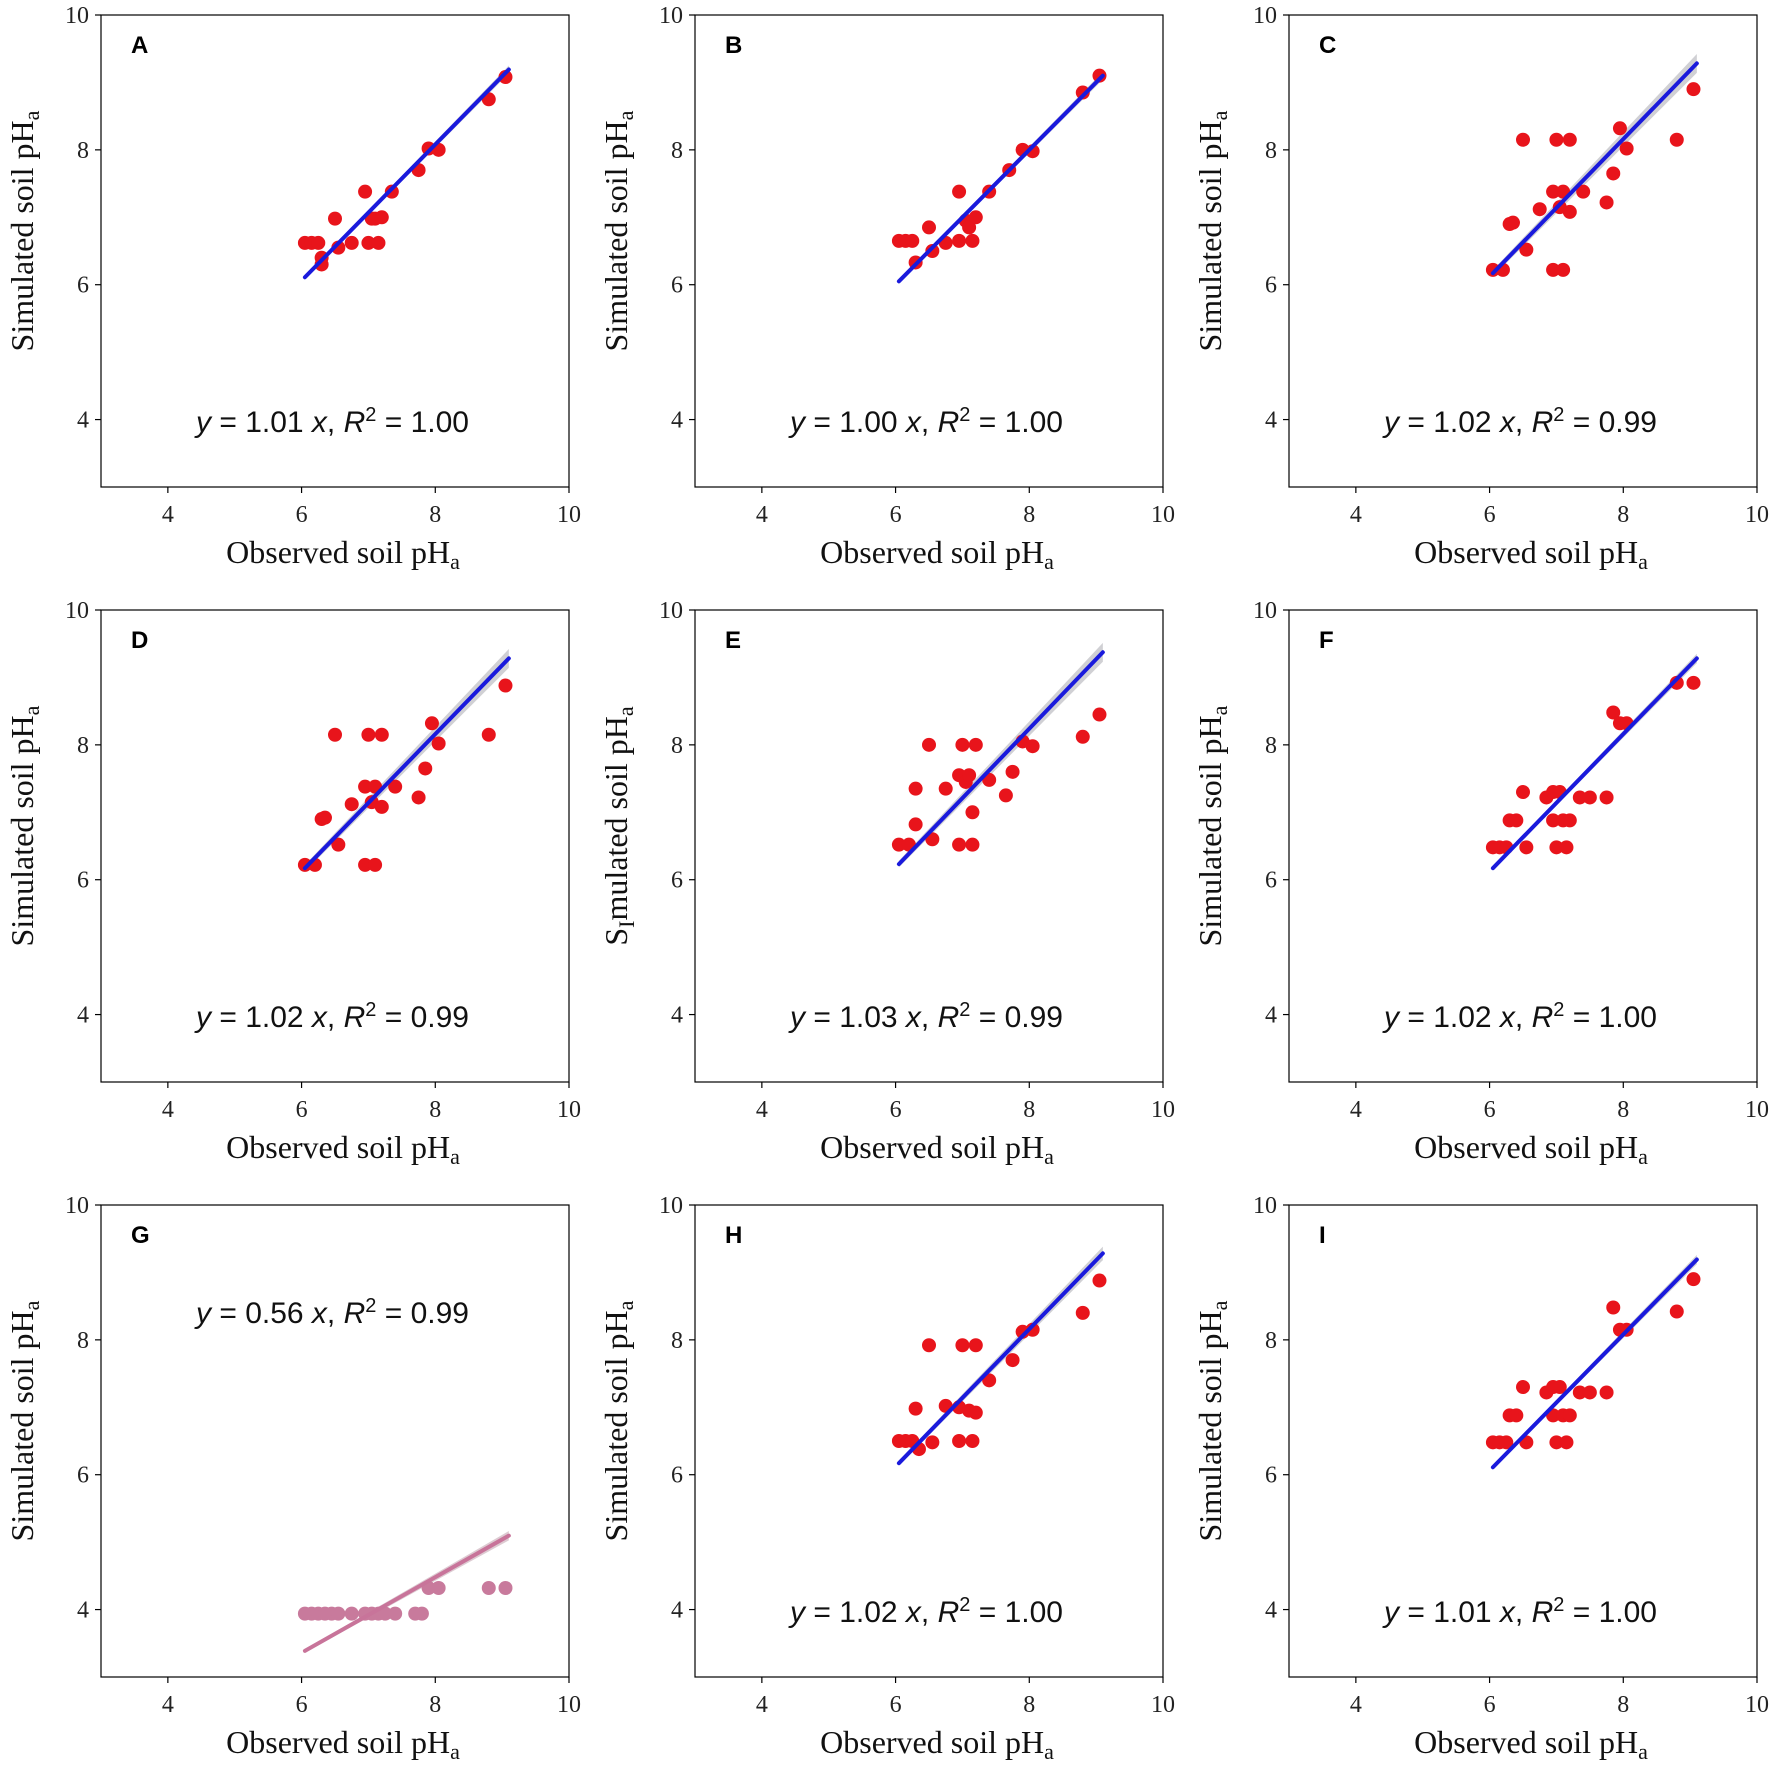  What do you see at coordinates (925, 1016) in the screenshot?
I see `regression-equation: y = 1.03 x, R2 = 0.99` at bounding box center [925, 1016].